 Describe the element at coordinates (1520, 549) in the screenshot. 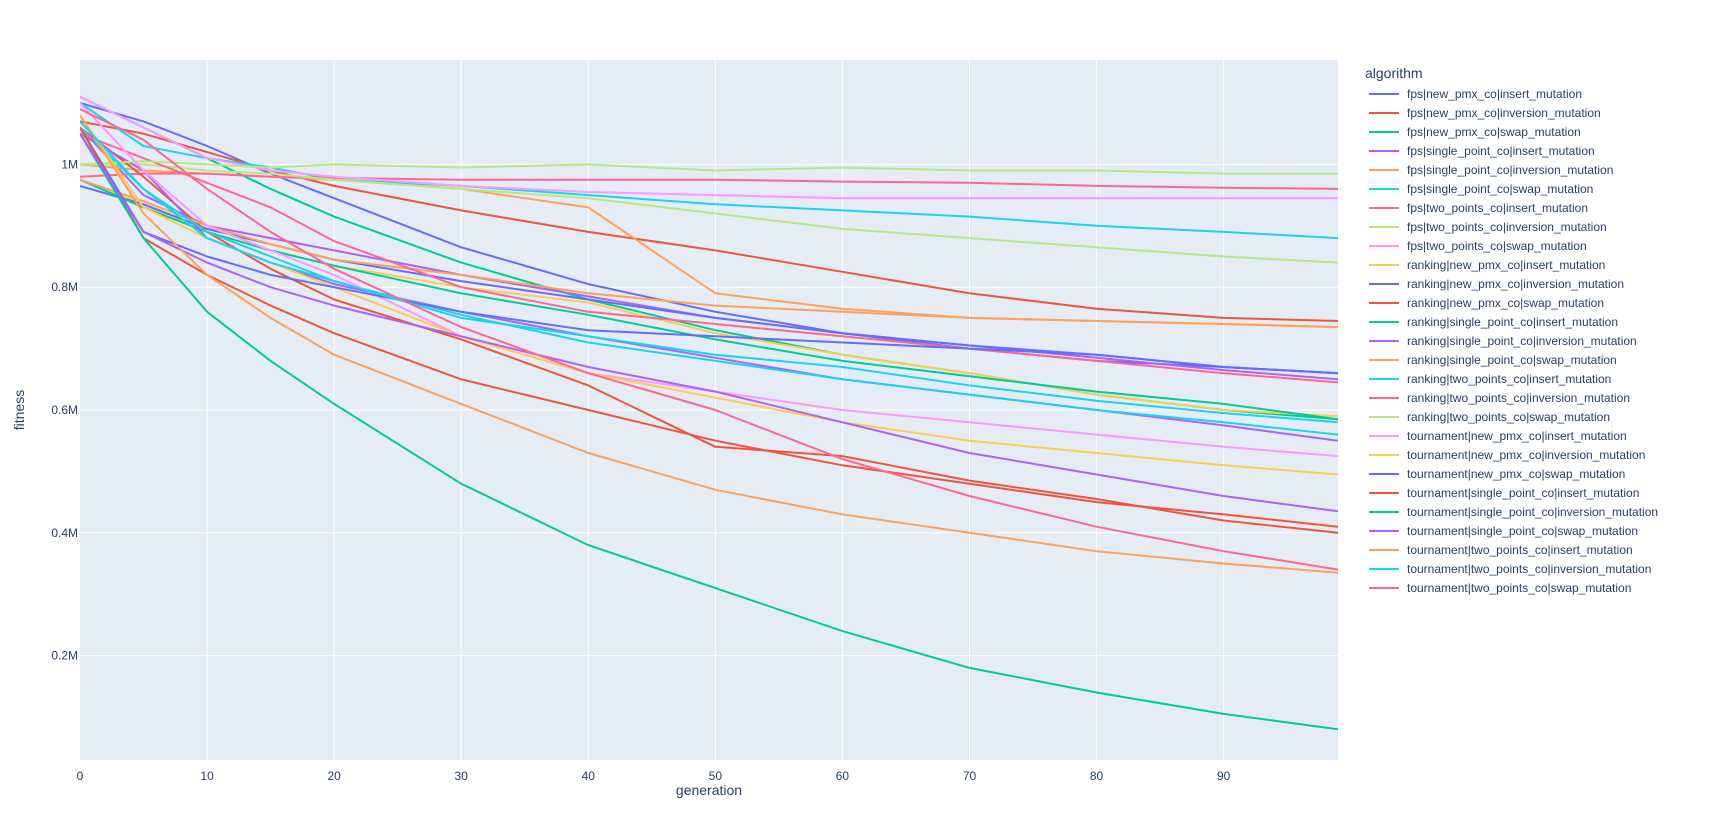

I see `legend-label: tournament|two_points_co|insert_mutation` at that location.